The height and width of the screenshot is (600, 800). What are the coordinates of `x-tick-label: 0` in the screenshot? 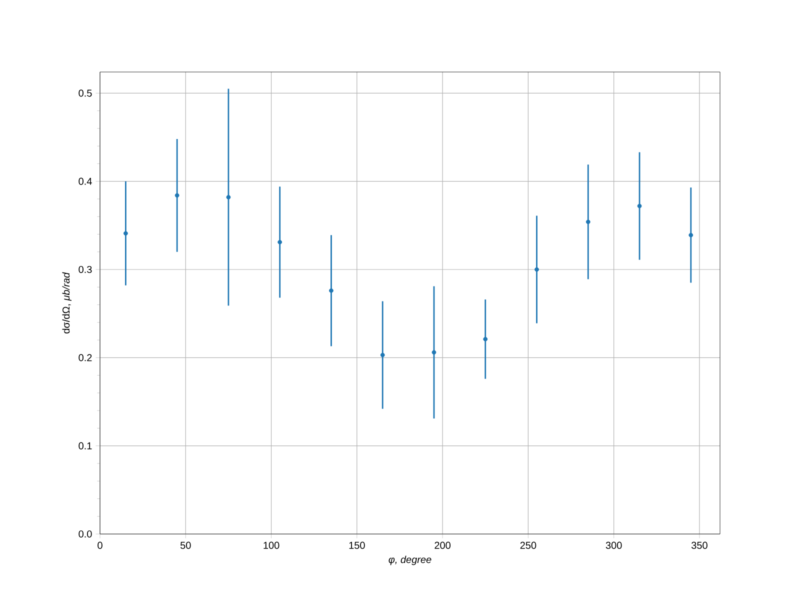 It's located at (100, 545).